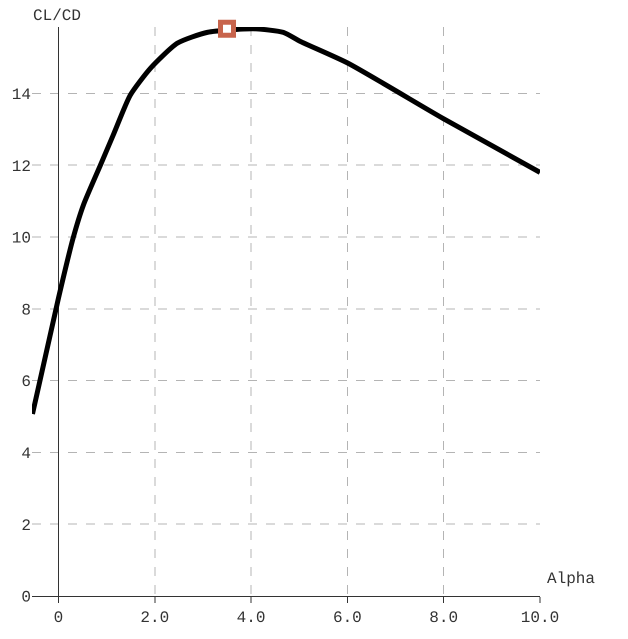 The width and height of the screenshot is (628, 639). Describe the element at coordinates (26, 382) in the screenshot. I see `y-tick-label: 6` at that location.